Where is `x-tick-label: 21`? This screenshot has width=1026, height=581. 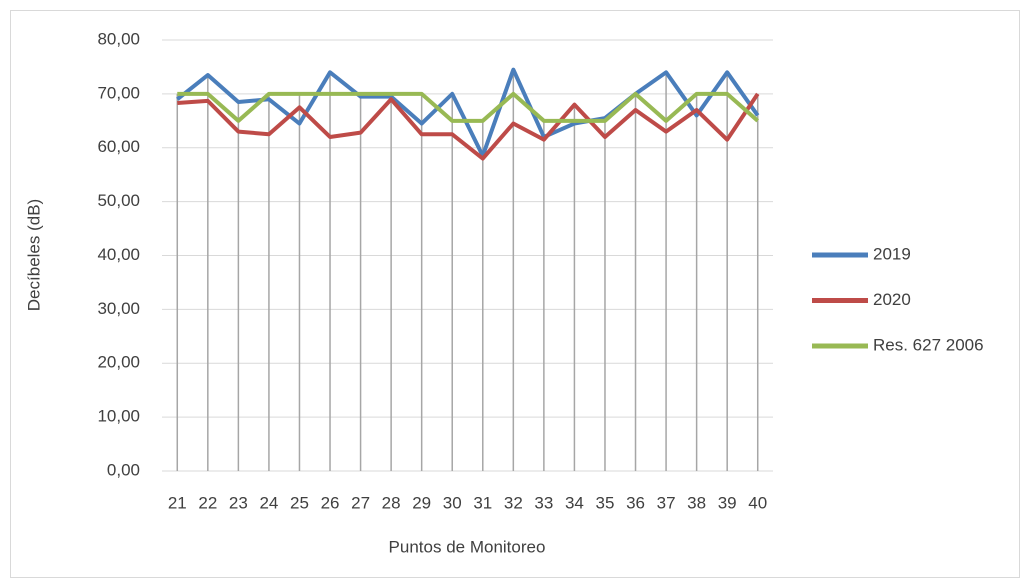
x-tick-label: 21 is located at coordinates (177, 502).